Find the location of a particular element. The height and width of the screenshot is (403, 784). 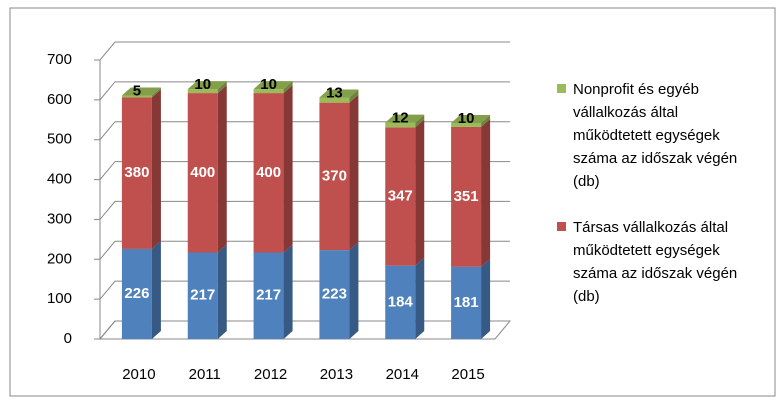

x-tick-label: 2012 is located at coordinates (270, 374).